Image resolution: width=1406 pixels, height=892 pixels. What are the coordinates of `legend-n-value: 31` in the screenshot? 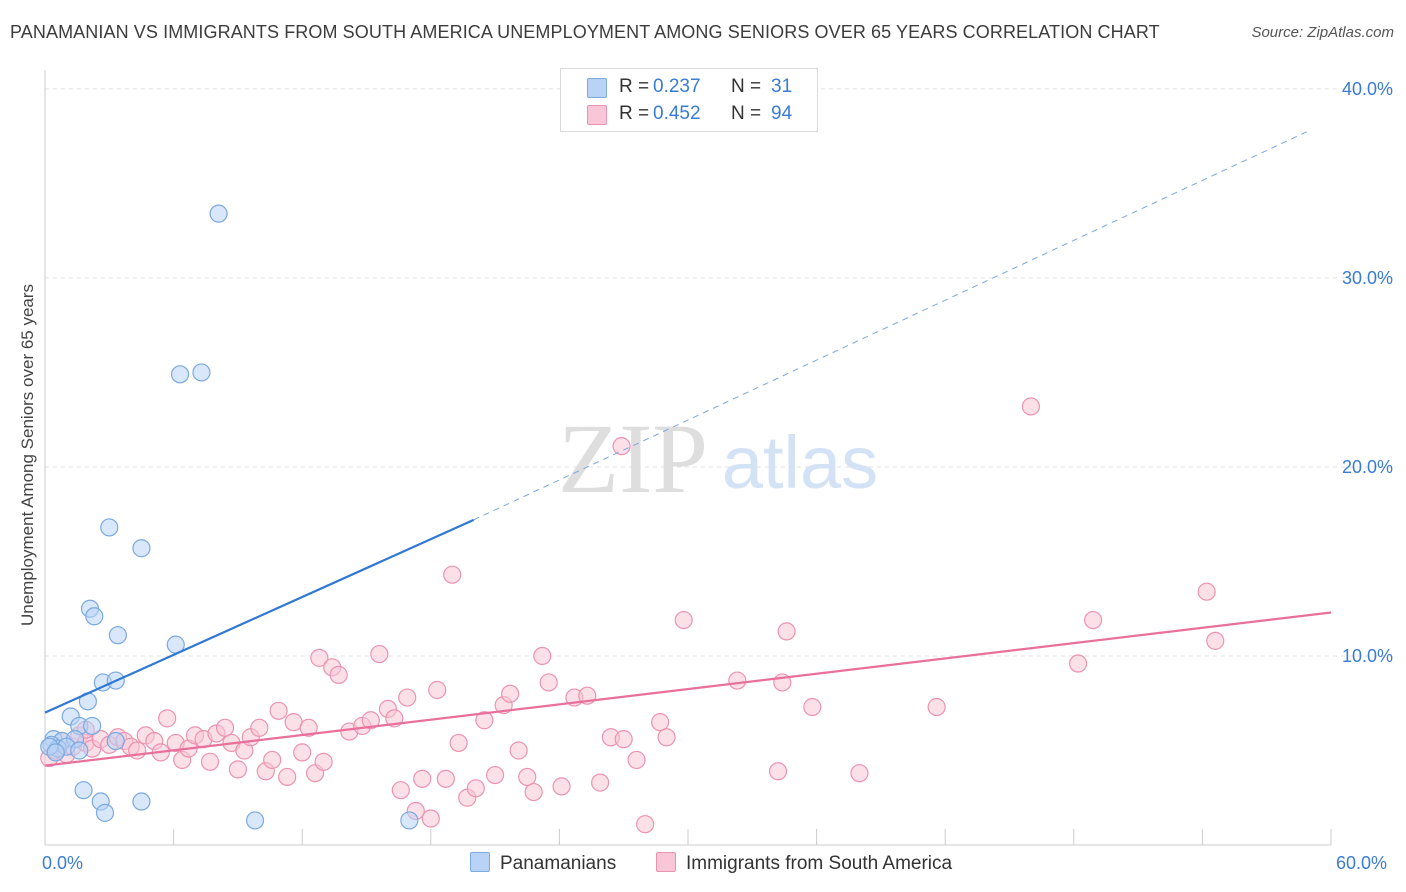 It's located at (782, 86).